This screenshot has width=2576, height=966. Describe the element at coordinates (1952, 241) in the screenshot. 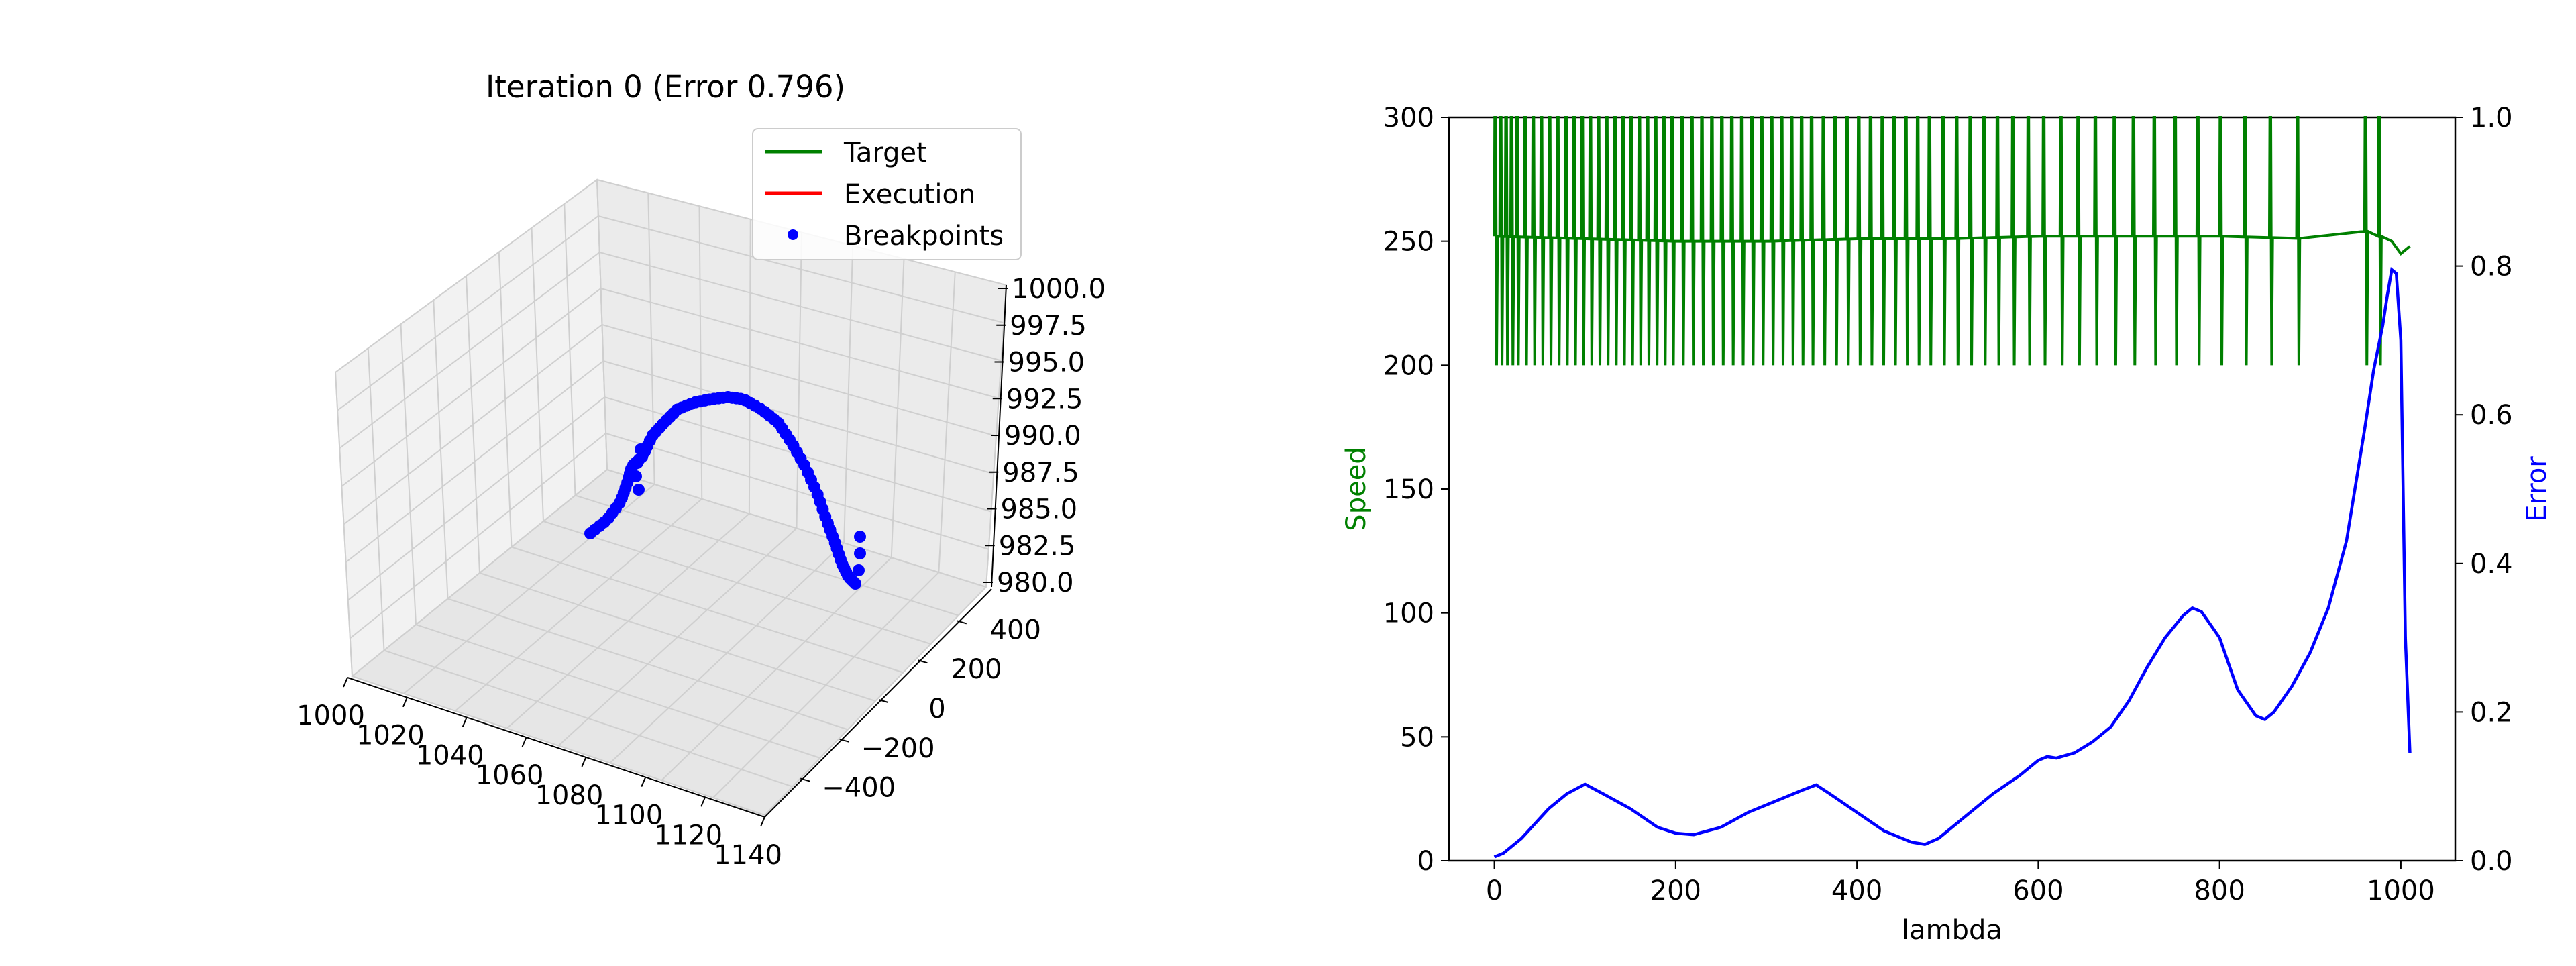

I see `speed-line` at that location.